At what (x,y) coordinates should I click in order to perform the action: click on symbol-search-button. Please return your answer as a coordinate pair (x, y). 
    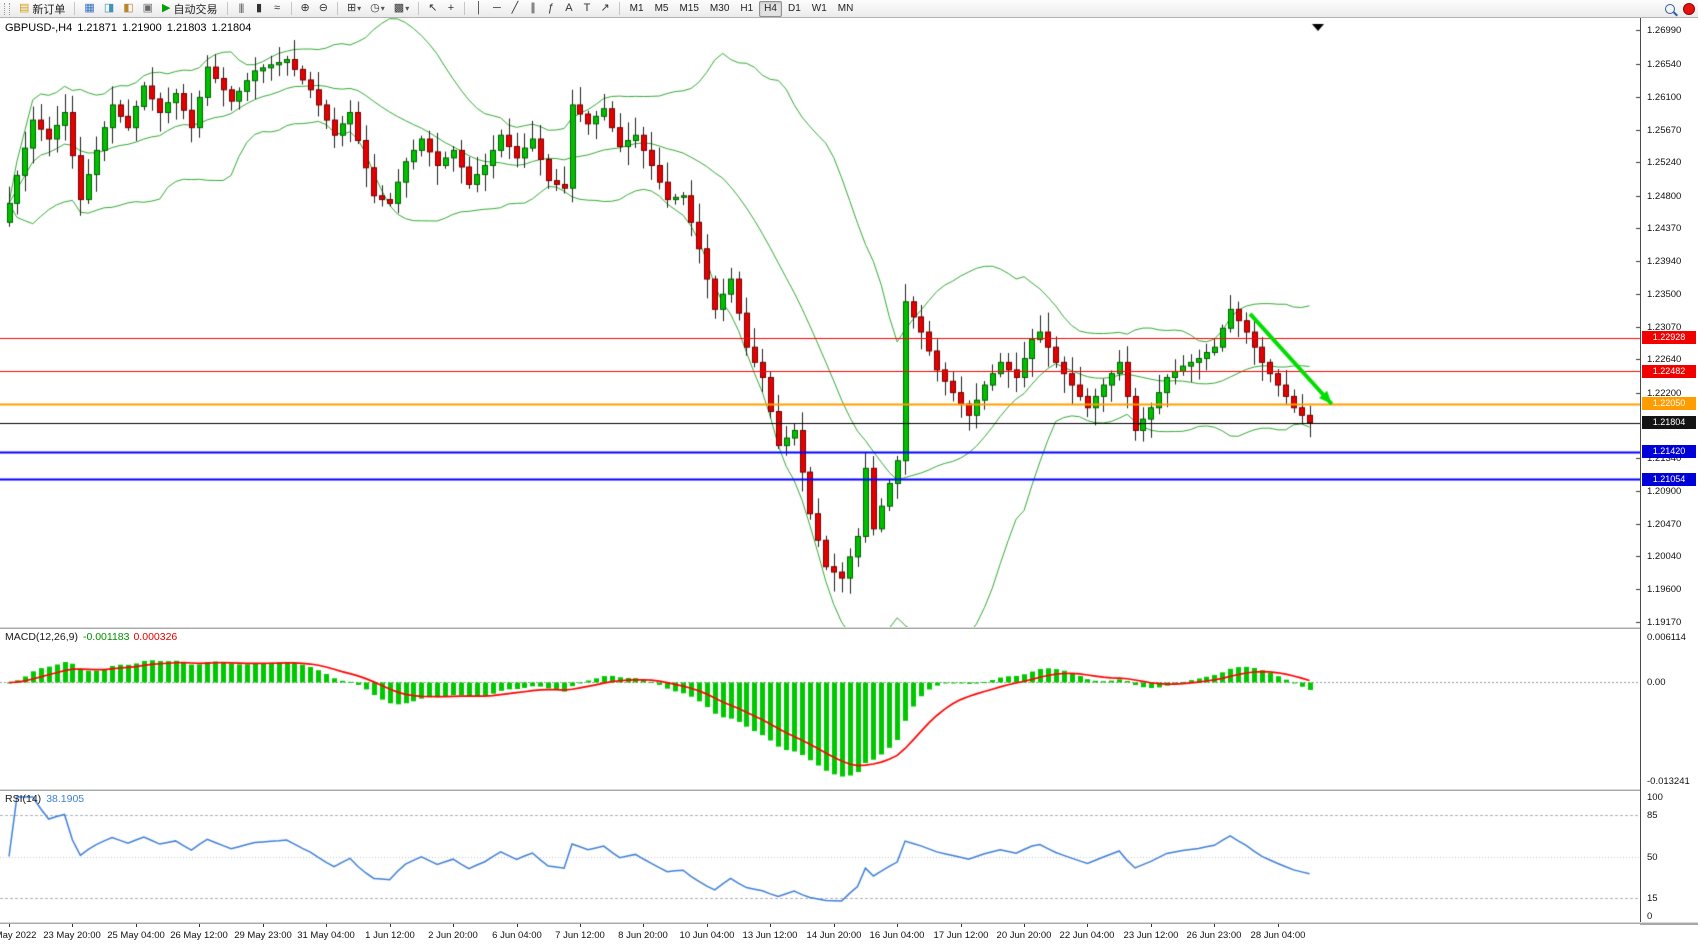
    Looking at the image, I should click on (1670, 9).